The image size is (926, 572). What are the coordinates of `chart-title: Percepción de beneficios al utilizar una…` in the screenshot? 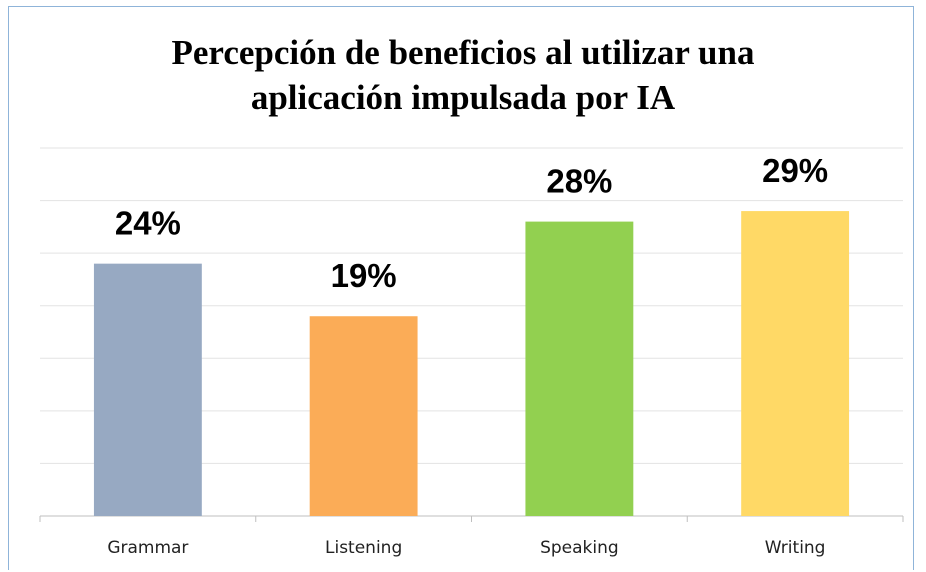 It's located at (463, 75).